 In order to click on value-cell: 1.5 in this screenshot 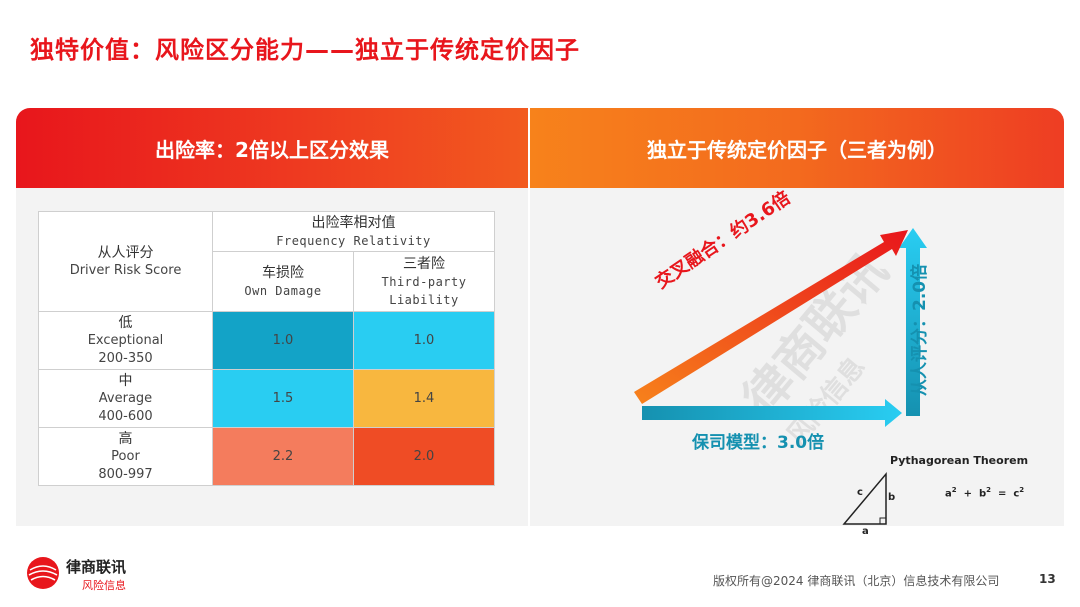, I will do `click(283, 398)`.